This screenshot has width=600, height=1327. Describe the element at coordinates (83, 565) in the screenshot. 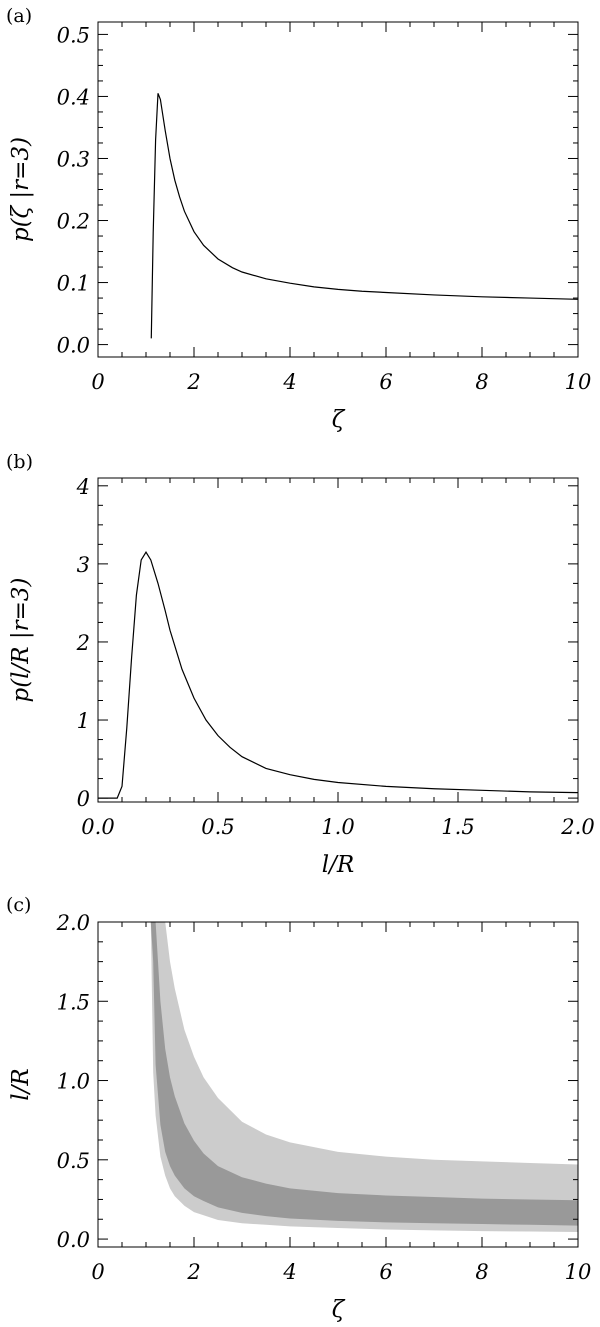

I see `y-tick-label: 3` at that location.